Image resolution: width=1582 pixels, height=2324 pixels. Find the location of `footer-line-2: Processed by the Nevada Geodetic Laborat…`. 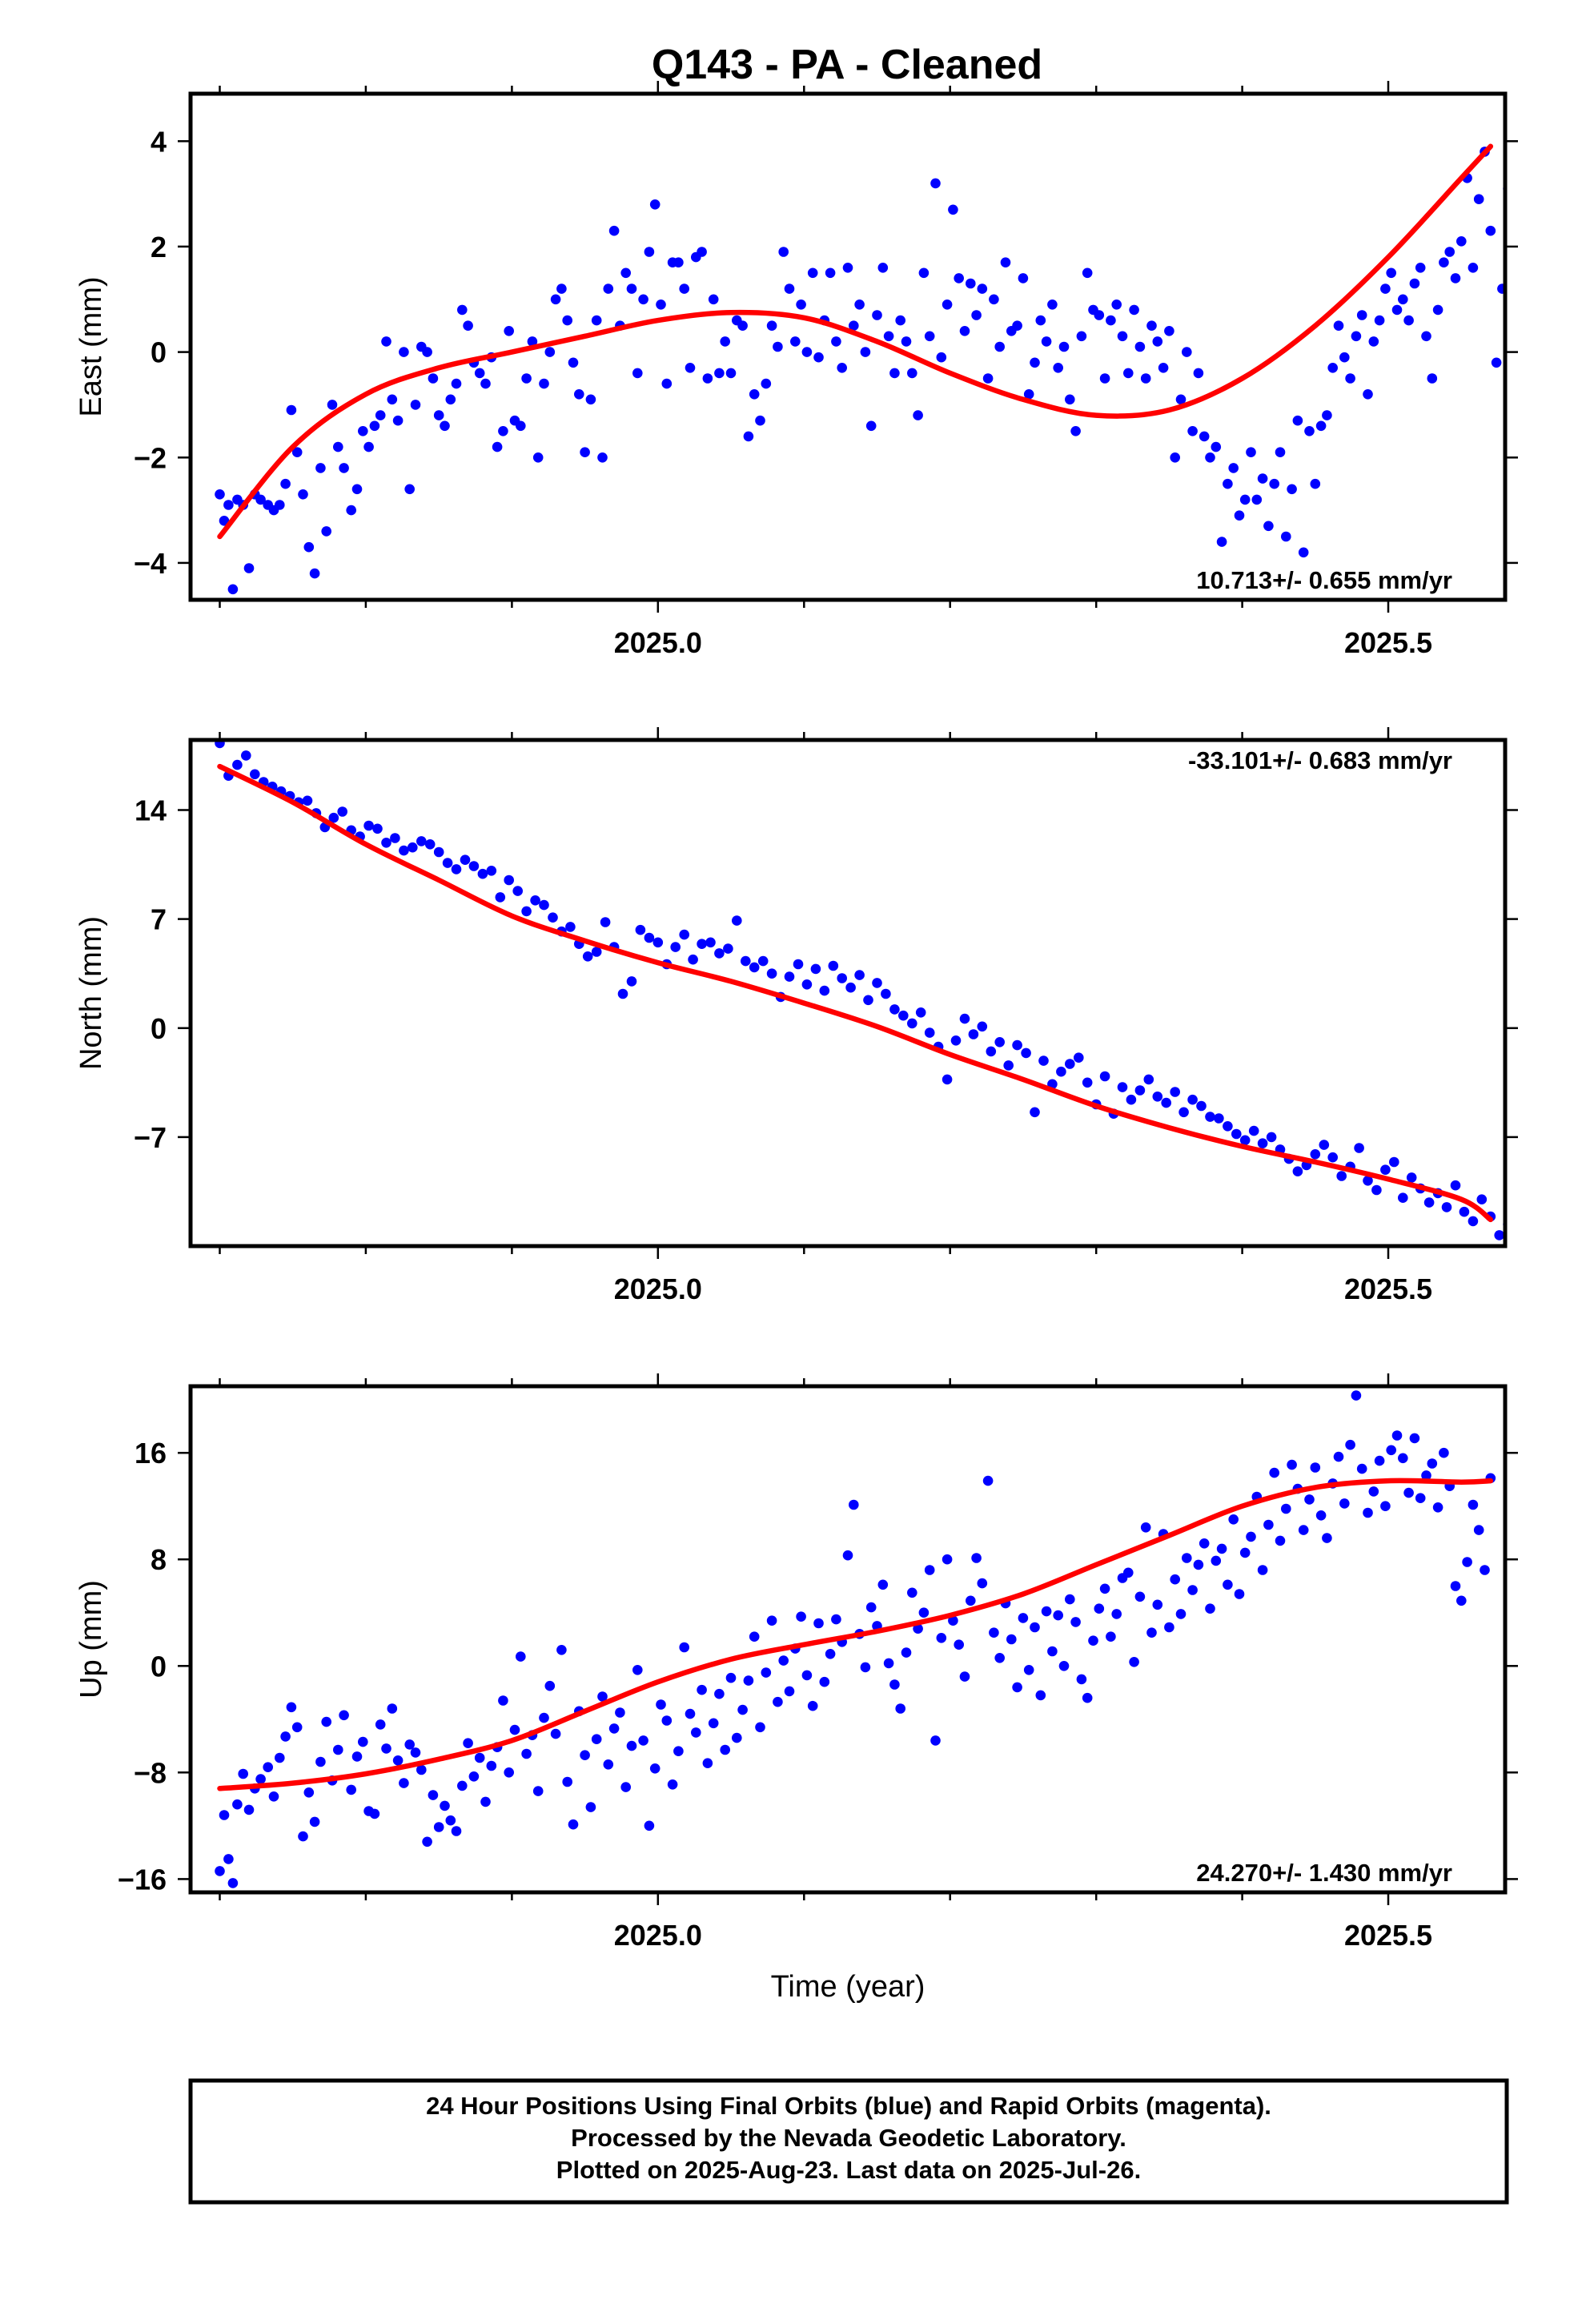

footer-line-2: Processed by the Nevada Geodetic Laborat… is located at coordinates (848, 2138).